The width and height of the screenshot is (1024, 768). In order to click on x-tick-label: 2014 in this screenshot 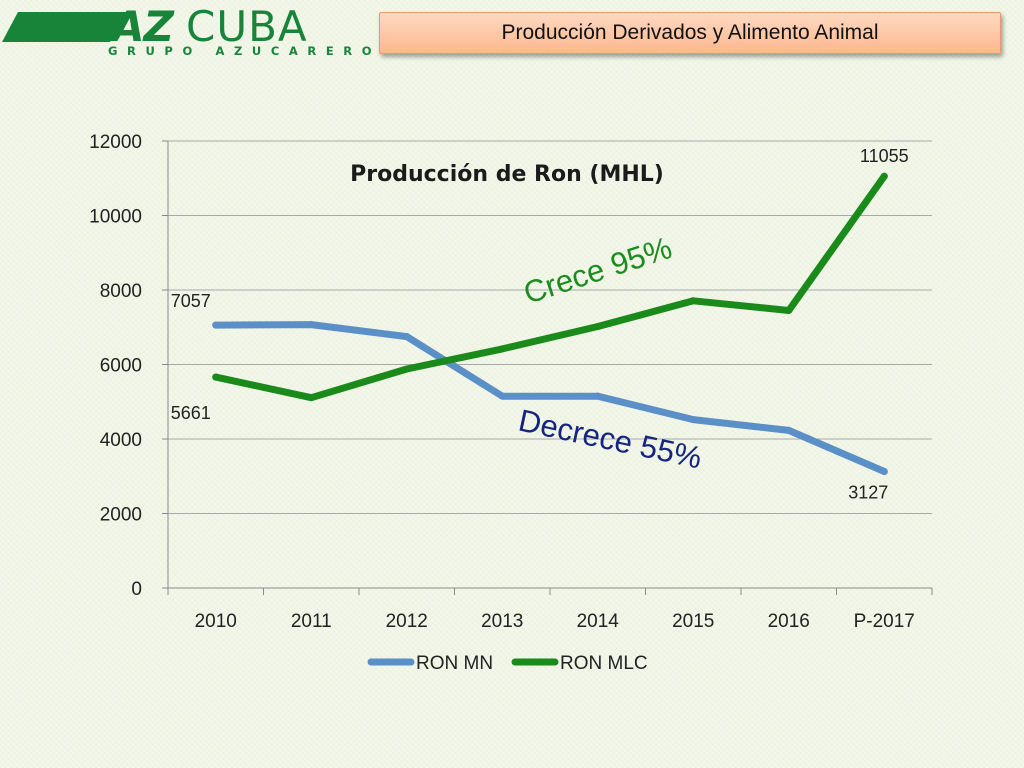, I will do `click(598, 621)`.